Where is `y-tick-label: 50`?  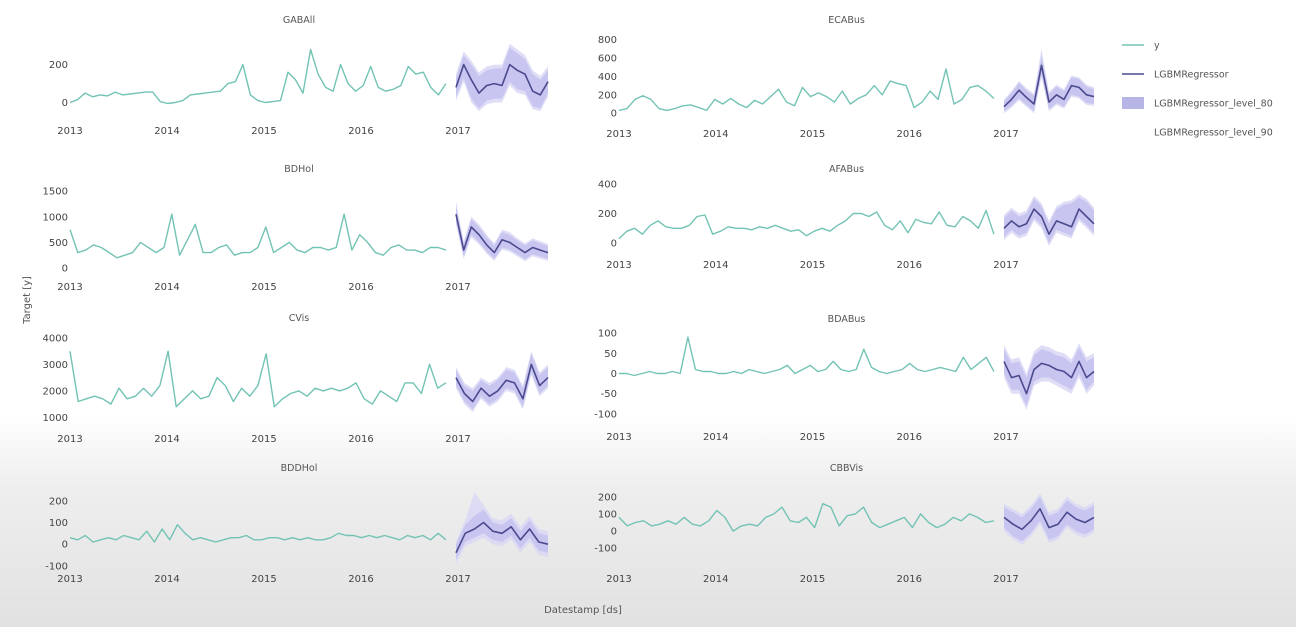
y-tick-label: 50 is located at coordinates (610, 354).